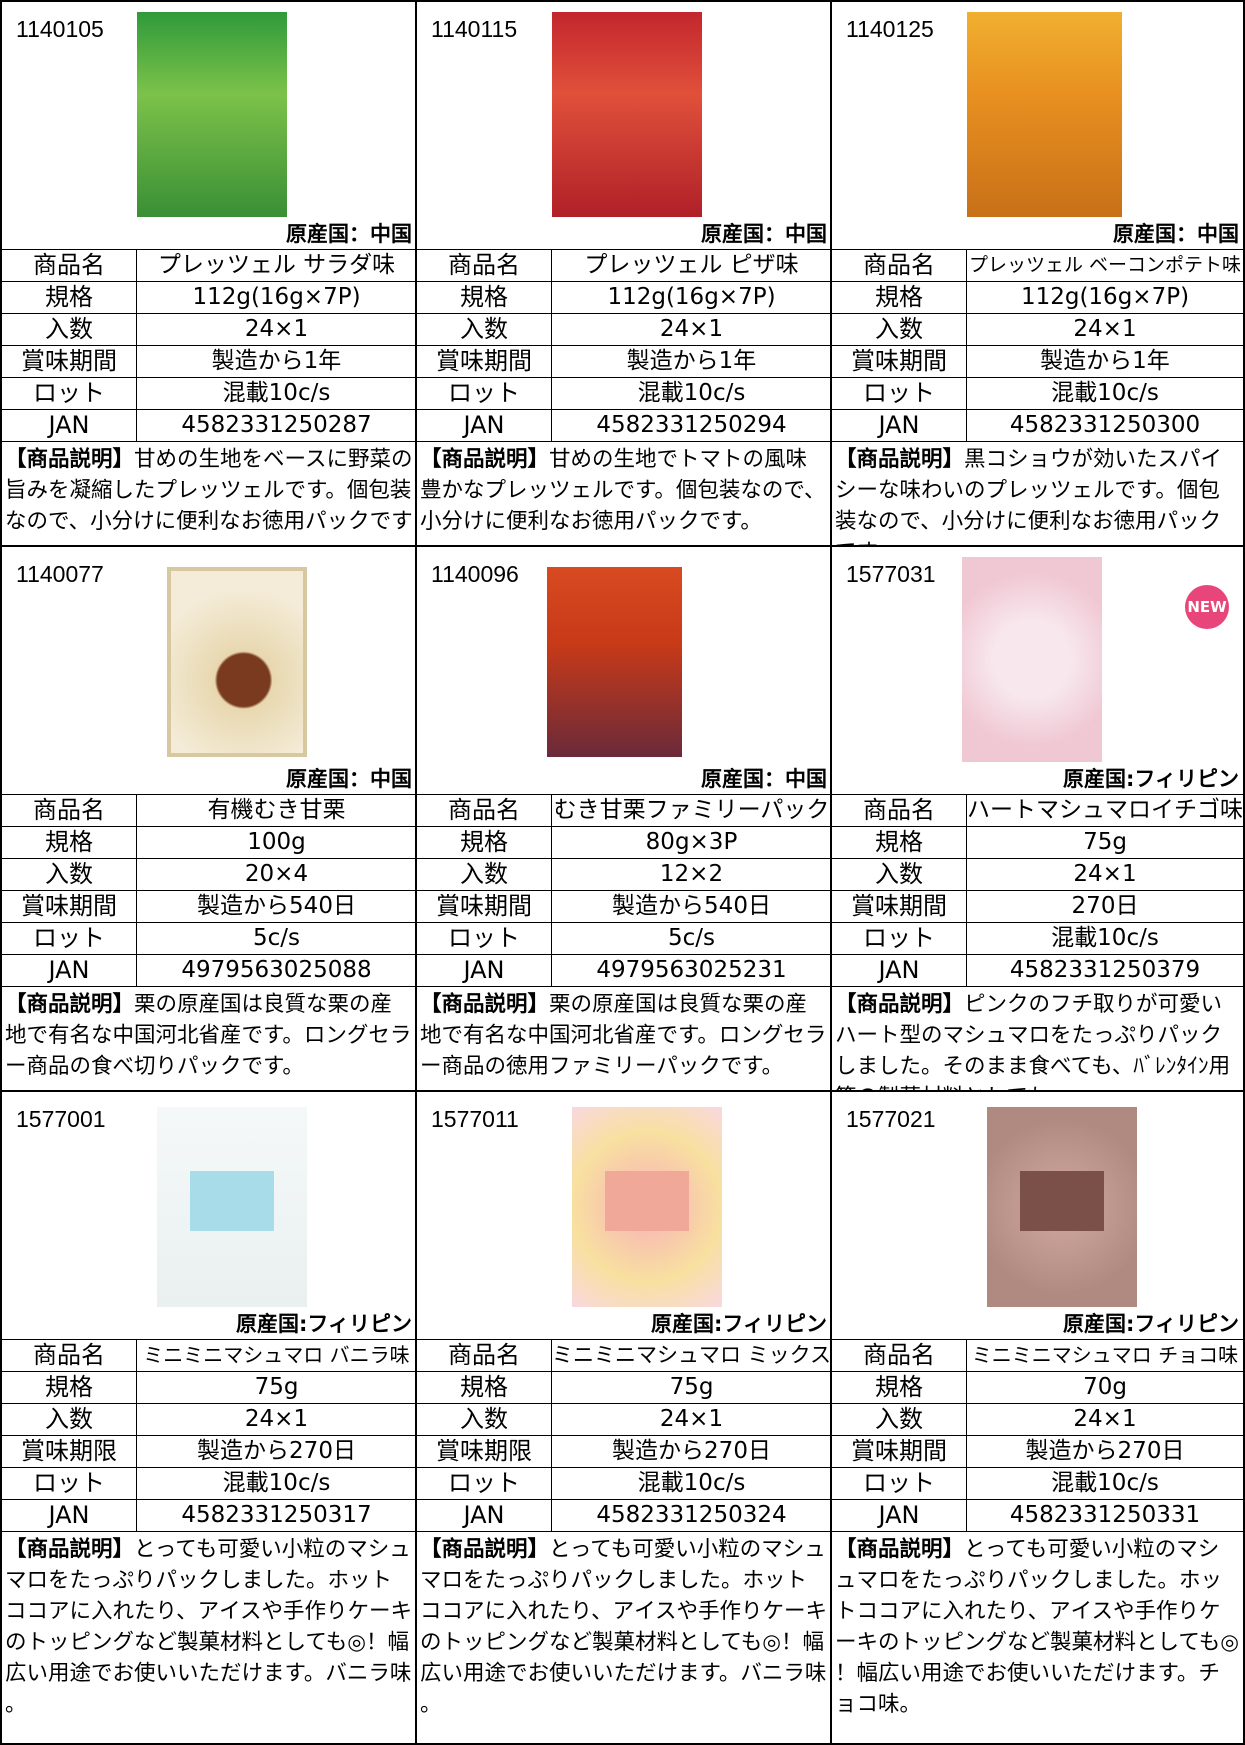 This screenshot has width=1245, height=1745. I want to click on spec-row: 商品名 プレッツェル サラダ味, so click(209, 265).